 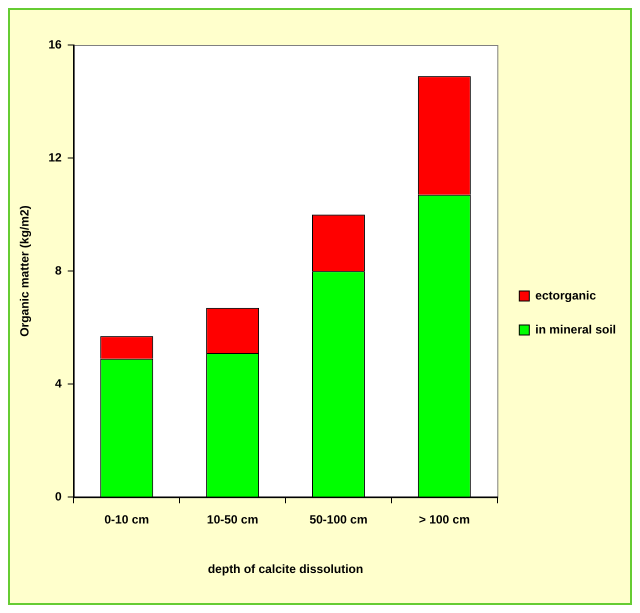 I want to click on y-tick-label: 12, so click(x=55, y=157).